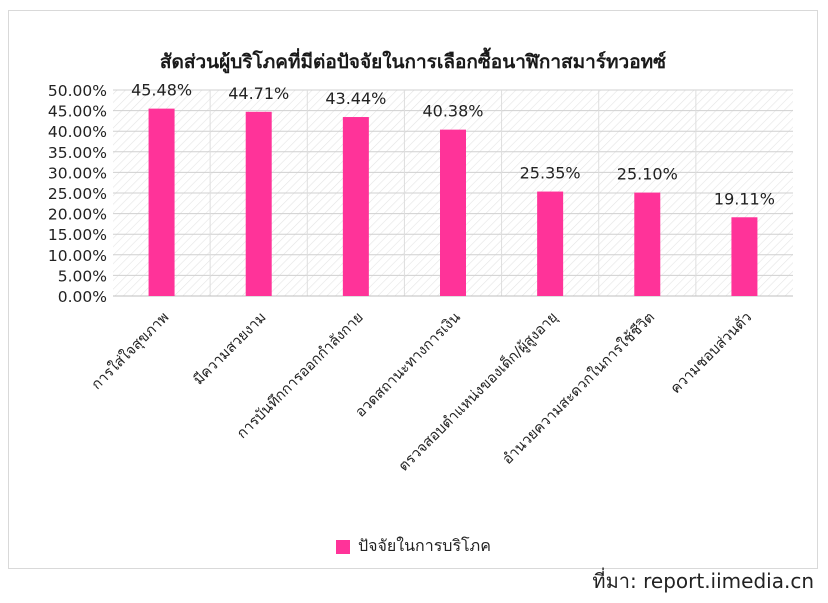 The height and width of the screenshot is (603, 828). What do you see at coordinates (77, 153) in the screenshot?
I see `y-tick-label: 35.00%` at bounding box center [77, 153].